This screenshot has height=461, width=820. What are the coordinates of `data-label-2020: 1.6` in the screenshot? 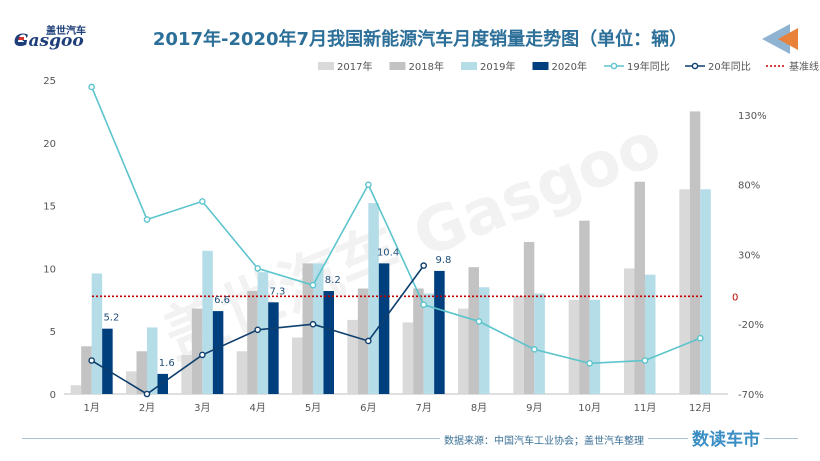 It's located at (167, 363).